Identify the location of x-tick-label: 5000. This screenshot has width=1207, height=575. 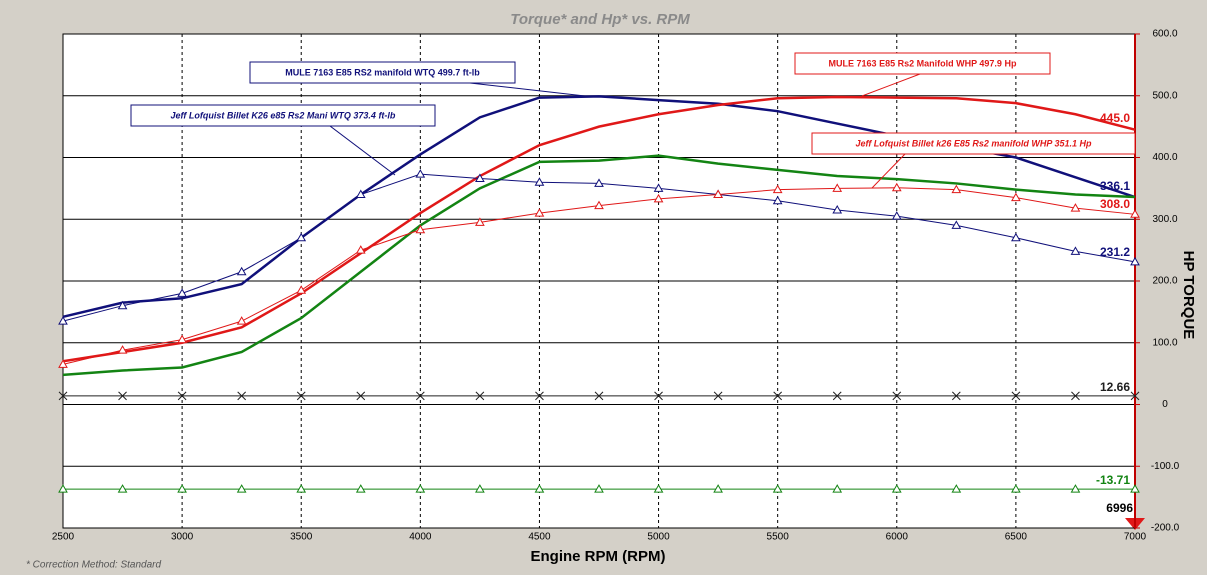
(658, 537).